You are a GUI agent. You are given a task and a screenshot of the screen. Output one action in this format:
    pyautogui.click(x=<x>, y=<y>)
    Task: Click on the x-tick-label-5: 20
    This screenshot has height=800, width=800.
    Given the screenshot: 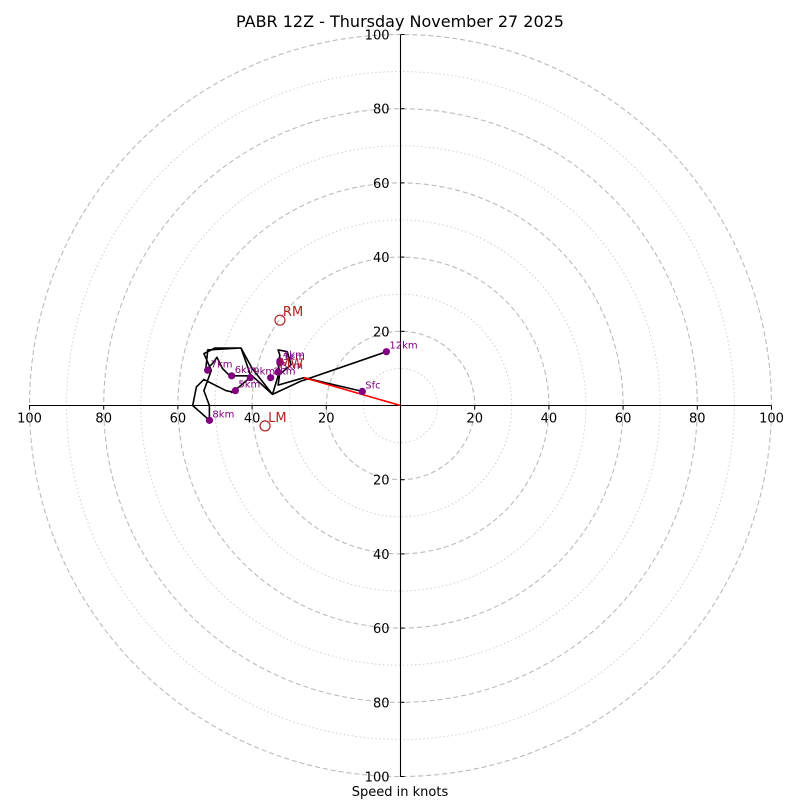 What is the action you would take?
    pyautogui.click(x=474, y=419)
    